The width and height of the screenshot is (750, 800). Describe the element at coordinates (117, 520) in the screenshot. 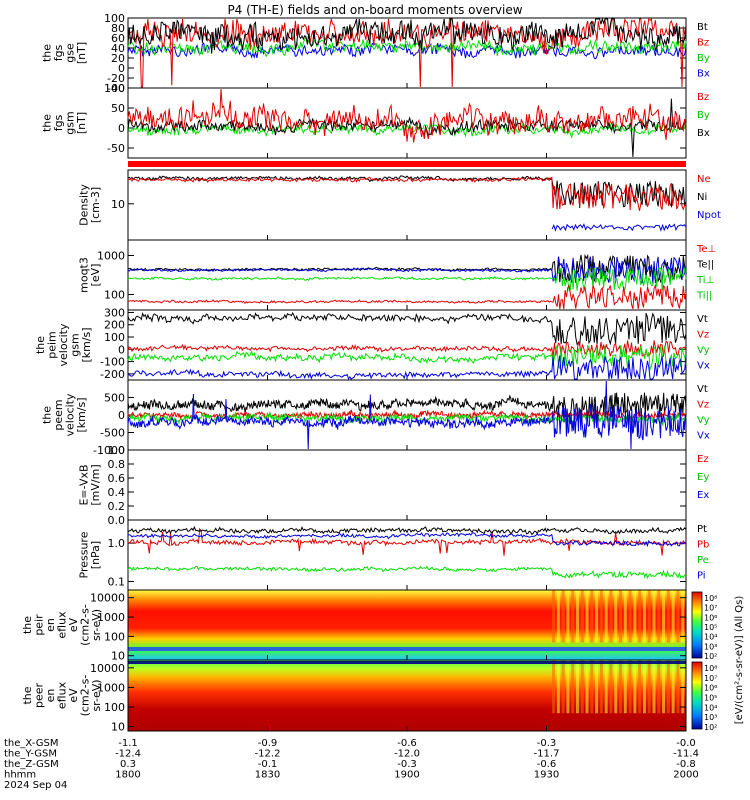

I see `y-tick-label: 0.0` at that location.